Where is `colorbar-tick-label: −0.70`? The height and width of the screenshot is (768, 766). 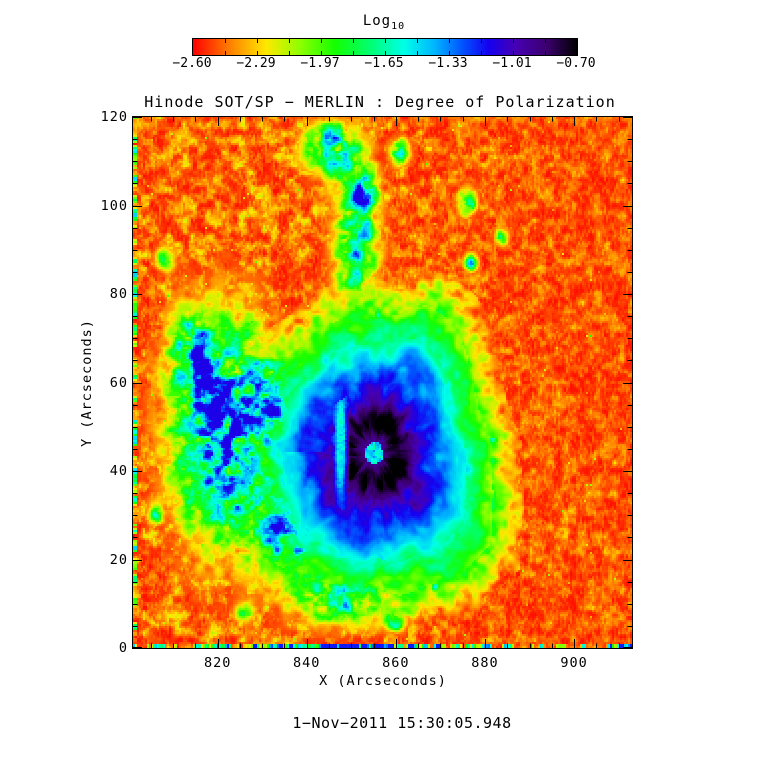 colorbar-tick-label: −0.70 is located at coordinates (576, 63).